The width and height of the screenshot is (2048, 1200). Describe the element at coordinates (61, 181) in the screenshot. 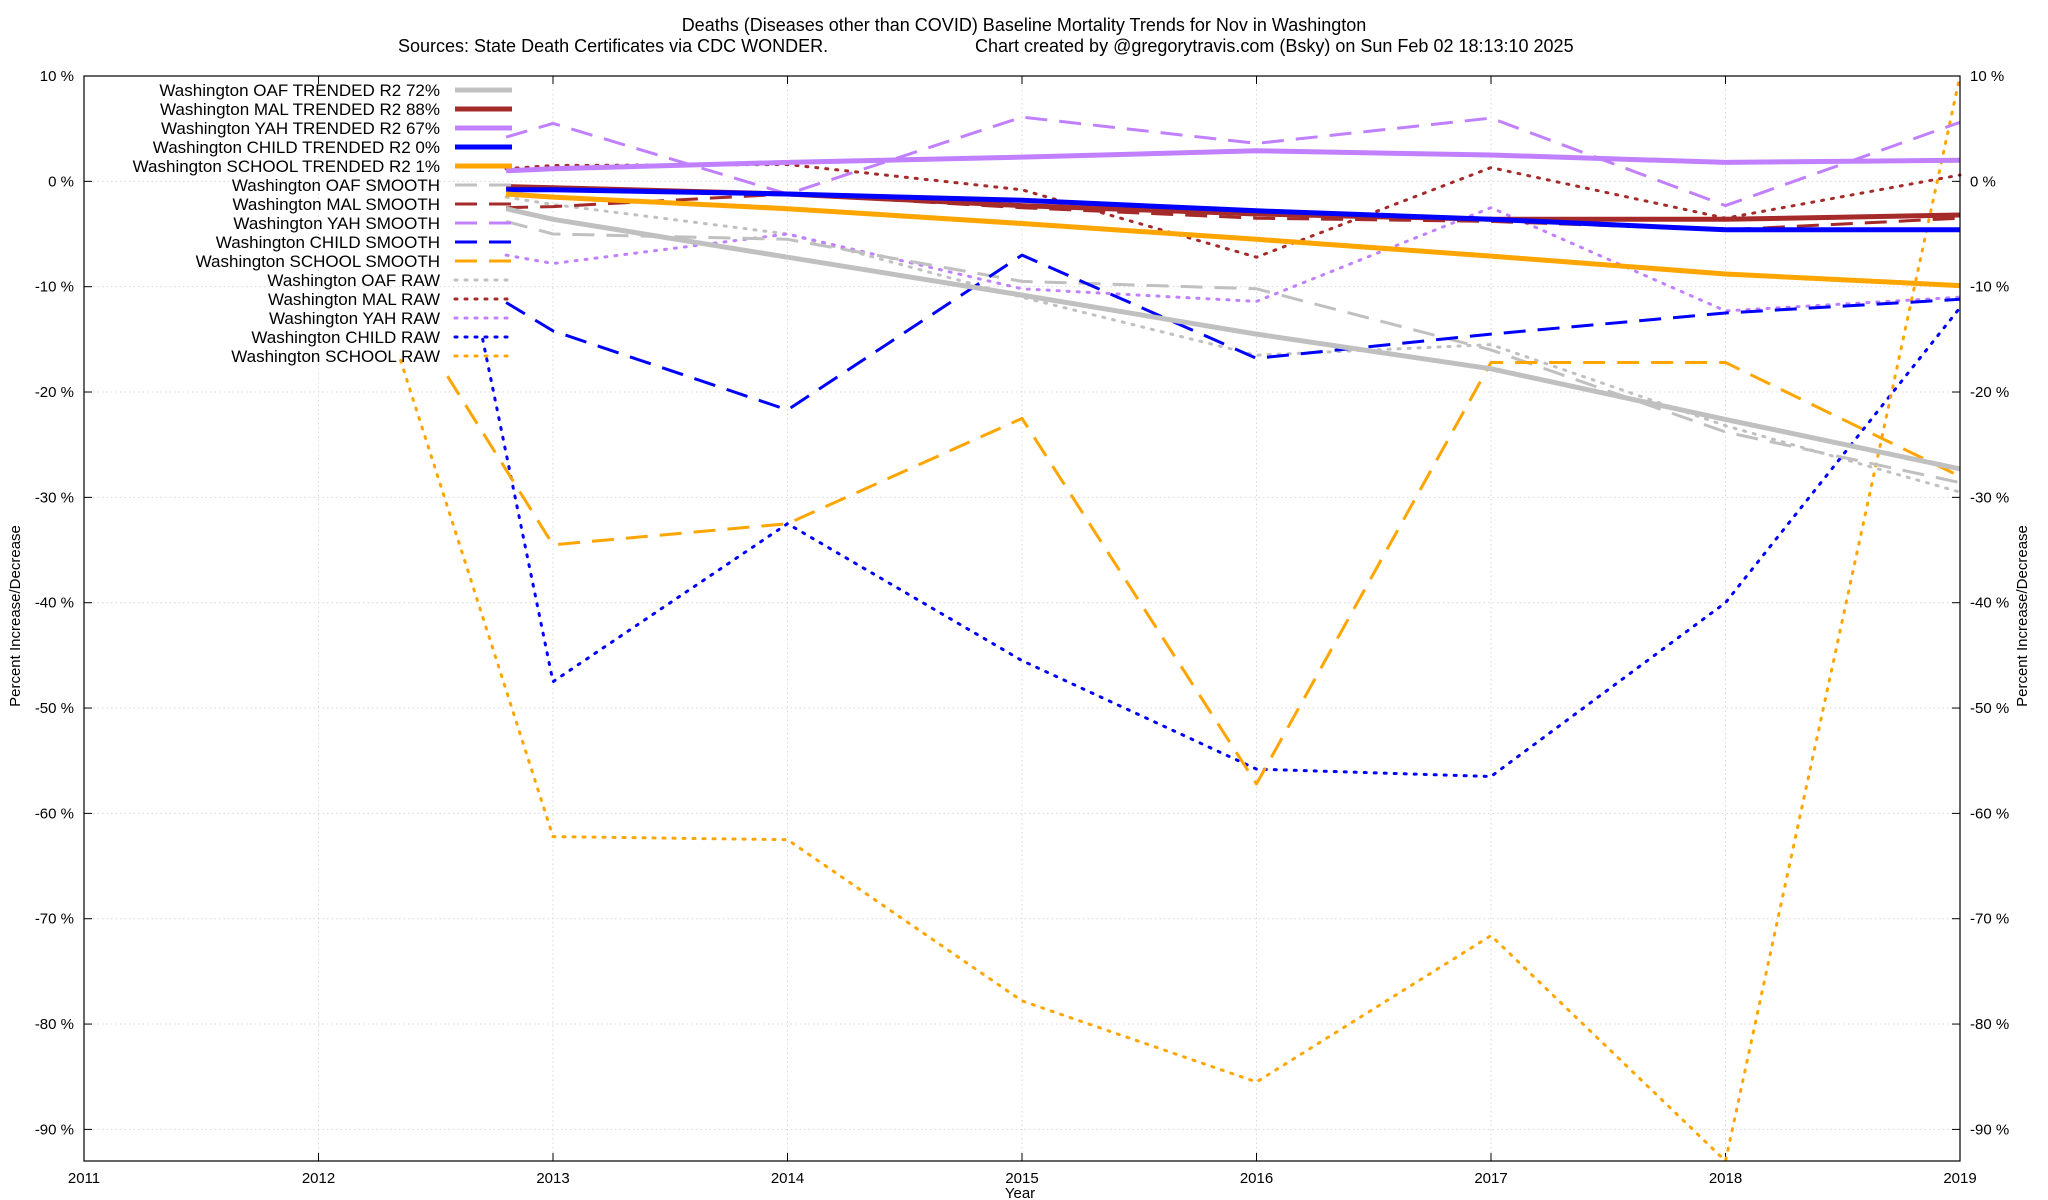

I see `y-tick-label-left: 0 %` at that location.